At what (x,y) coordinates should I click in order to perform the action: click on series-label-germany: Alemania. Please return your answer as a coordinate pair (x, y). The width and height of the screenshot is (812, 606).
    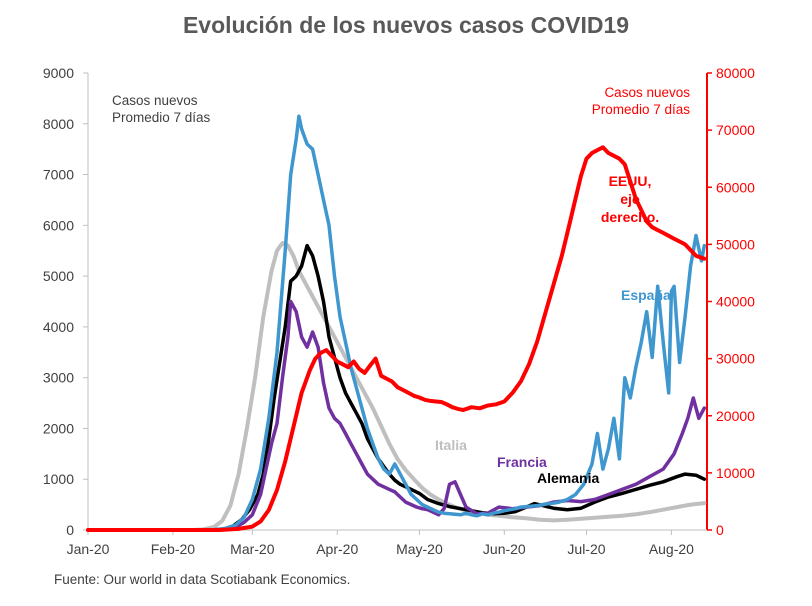
    Looking at the image, I should click on (568, 478).